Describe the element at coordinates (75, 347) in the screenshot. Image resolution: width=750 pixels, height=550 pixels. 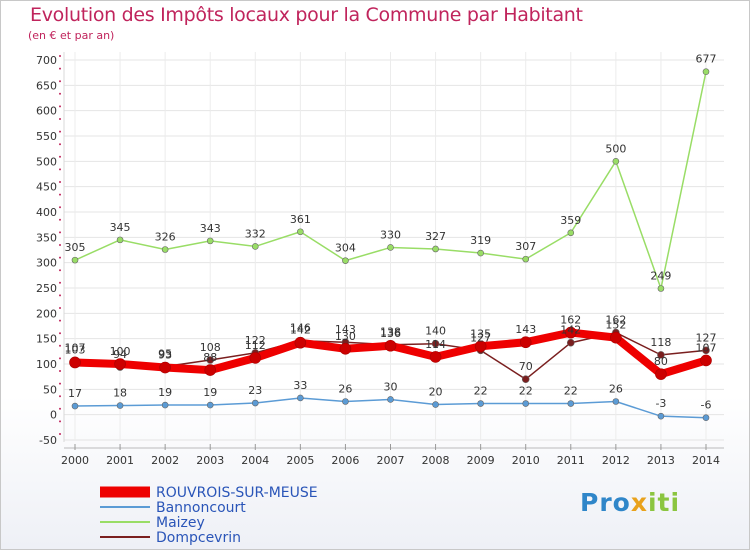
I see `data-label-dompcevrin: 107` at that location.